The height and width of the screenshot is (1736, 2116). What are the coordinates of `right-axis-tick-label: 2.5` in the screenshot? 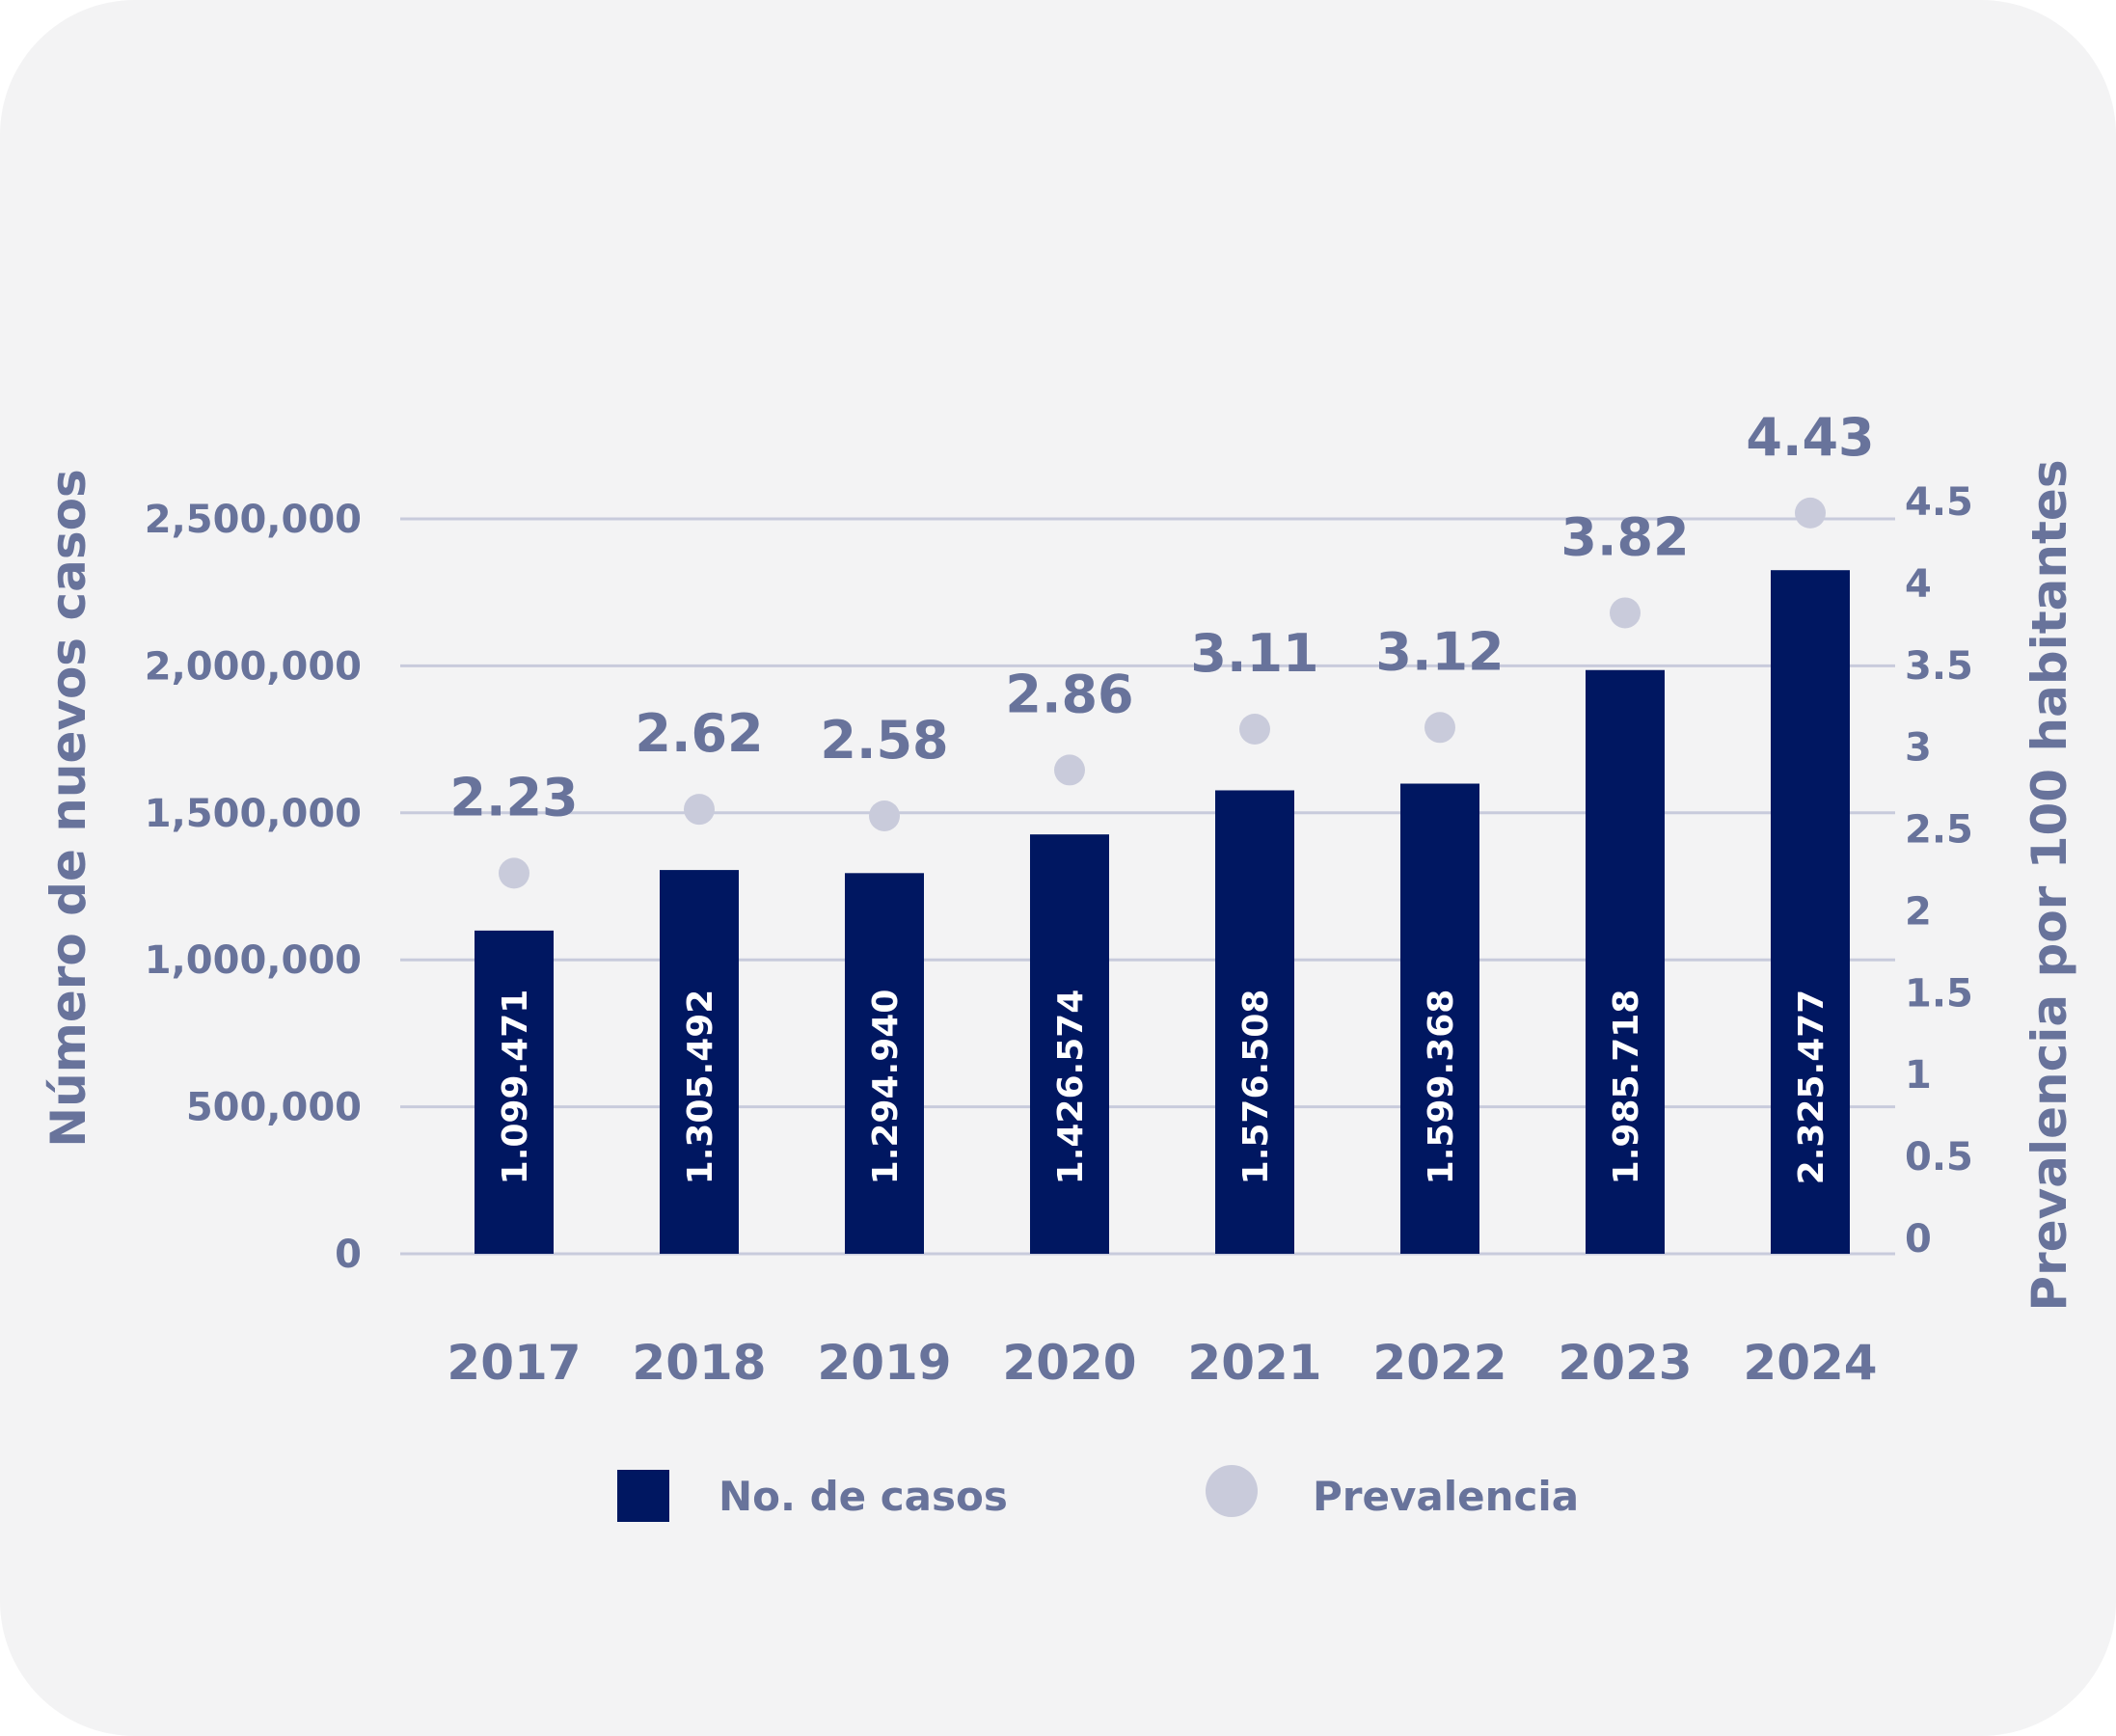 It's located at (1939, 830).